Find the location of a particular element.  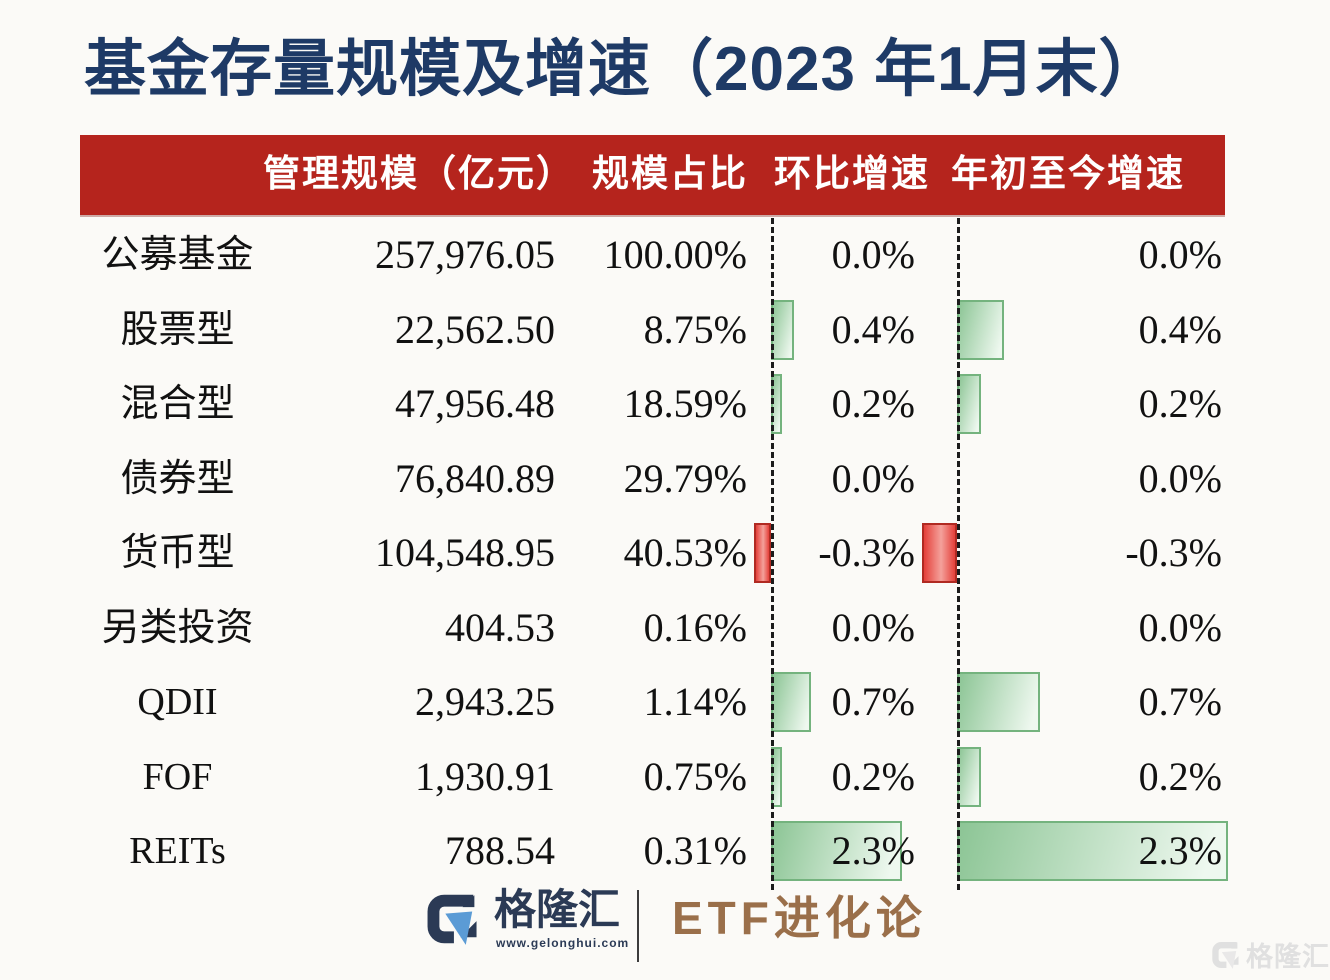

table-row: 另类投资 404.53 0.16% 0.0% 0.0% is located at coordinates (652, 628).